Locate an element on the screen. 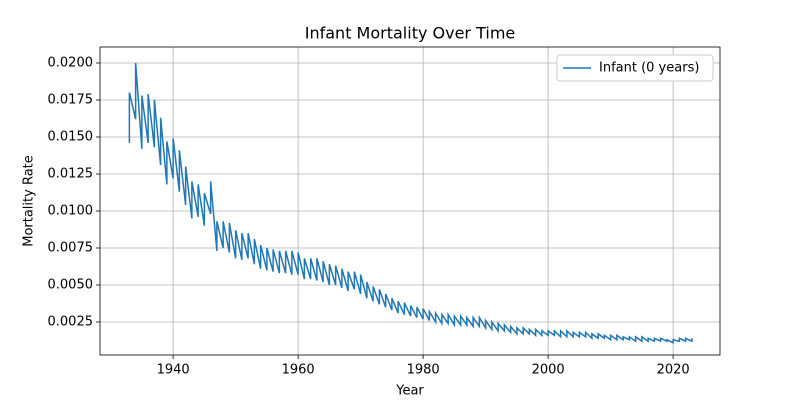  y-tick-label: 0.0025 is located at coordinates (71, 321).